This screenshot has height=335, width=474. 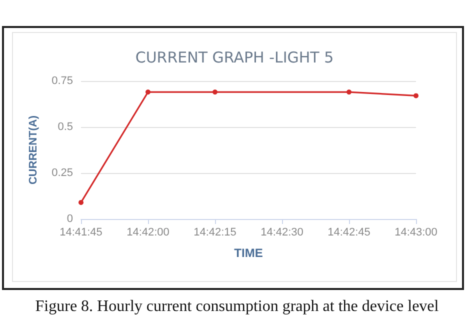 I want to click on x-axis-title: TIME, so click(x=248, y=253).